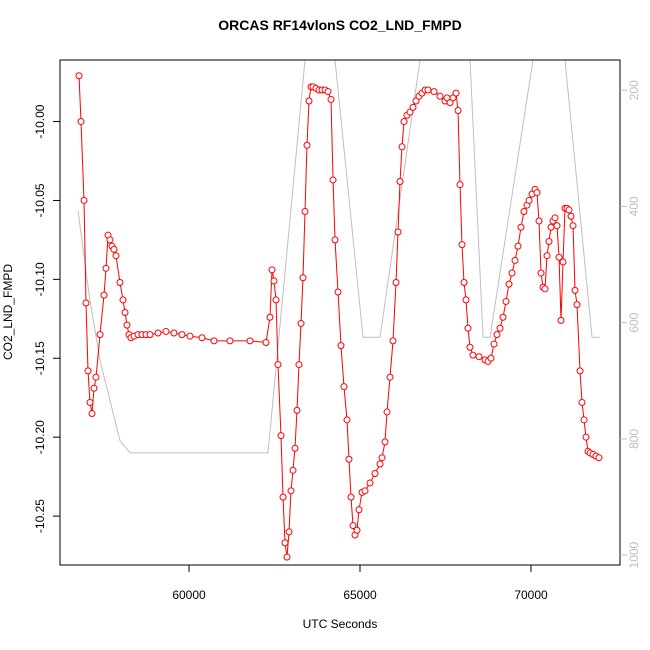 Image resolution: width=650 pixels, height=650 pixels. I want to click on y-tick-label: -10.10, so click(40, 279).